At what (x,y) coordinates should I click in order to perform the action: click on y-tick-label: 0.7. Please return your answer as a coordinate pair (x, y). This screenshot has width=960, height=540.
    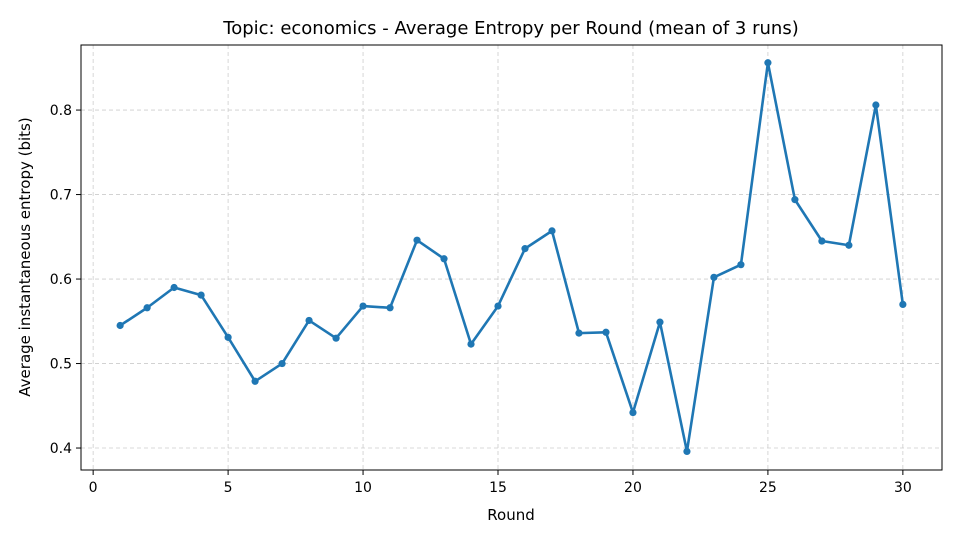
    Looking at the image, I should click on (61, 196).